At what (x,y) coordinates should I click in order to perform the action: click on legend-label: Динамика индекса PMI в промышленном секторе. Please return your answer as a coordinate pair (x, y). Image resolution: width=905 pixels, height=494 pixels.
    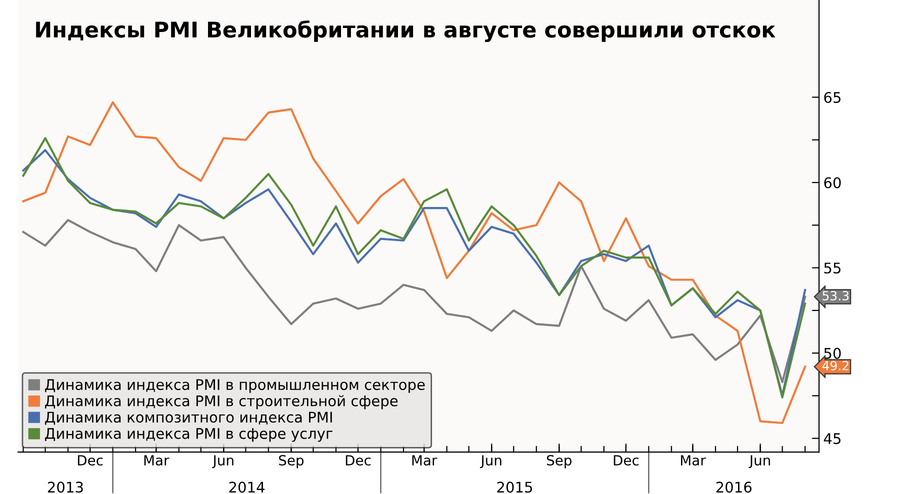
    Looking at the image, I should click on (235, 386).